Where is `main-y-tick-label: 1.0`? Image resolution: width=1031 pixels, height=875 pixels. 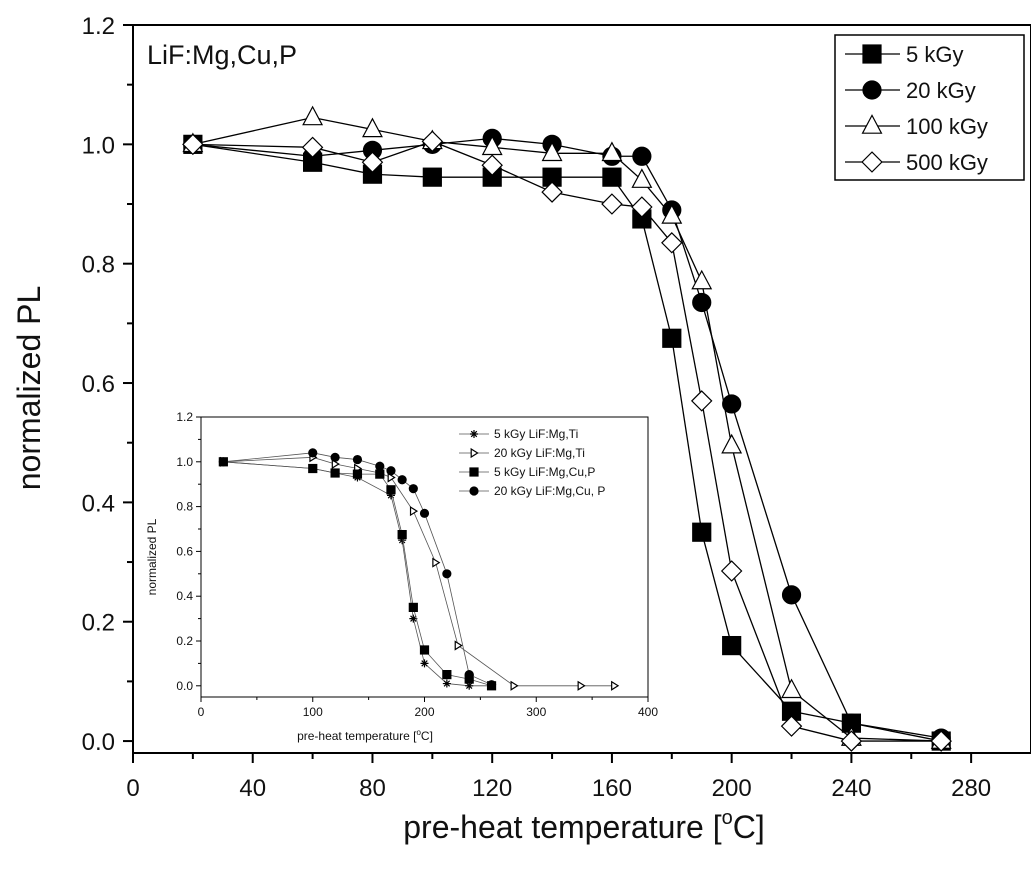
main-y-tick-label: 1.0 is located at coordinates (98, 145).